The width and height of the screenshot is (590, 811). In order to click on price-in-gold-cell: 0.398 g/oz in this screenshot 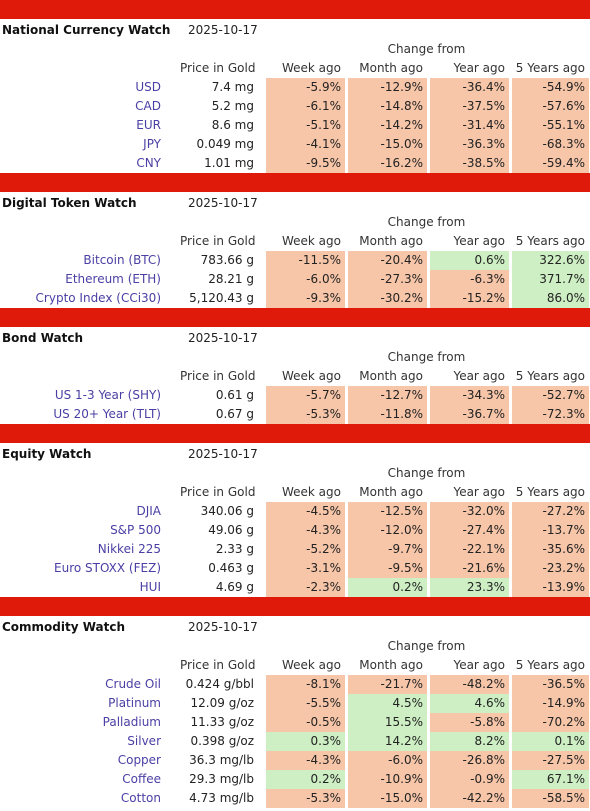, I will do `click(222, 741)`.